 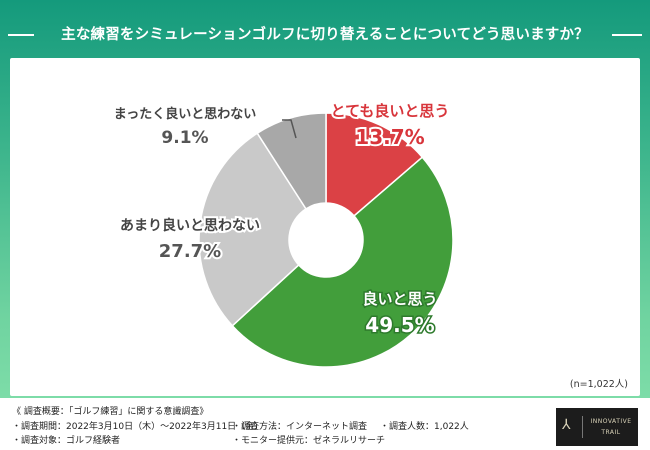 I want to click on slice-label-3: まったく良いと思わない, so click(x=185, y=114).